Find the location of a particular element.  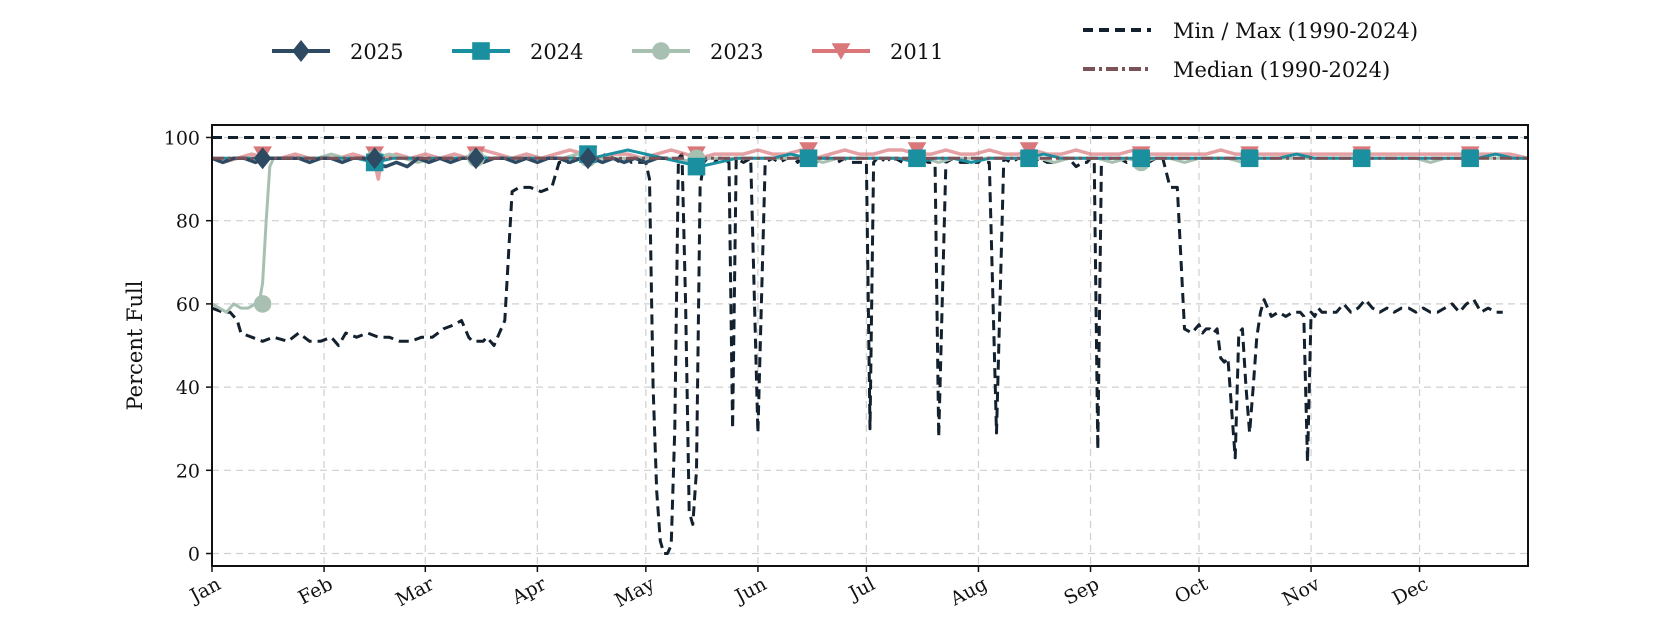

x-tick-label-mar: Mar is located at coordinates (415, 592).